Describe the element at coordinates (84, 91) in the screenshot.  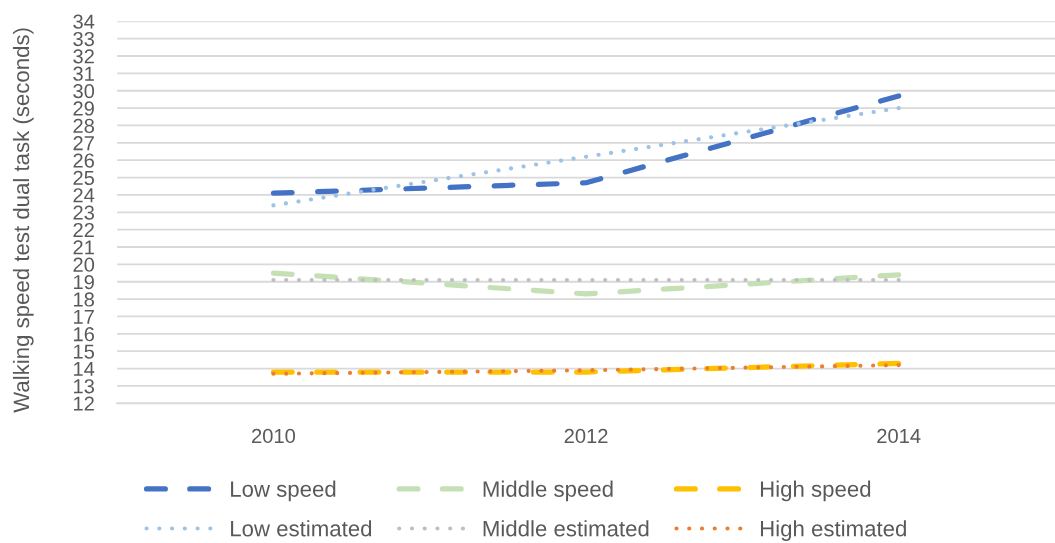
I see `y-tick-label: 30` at that location.